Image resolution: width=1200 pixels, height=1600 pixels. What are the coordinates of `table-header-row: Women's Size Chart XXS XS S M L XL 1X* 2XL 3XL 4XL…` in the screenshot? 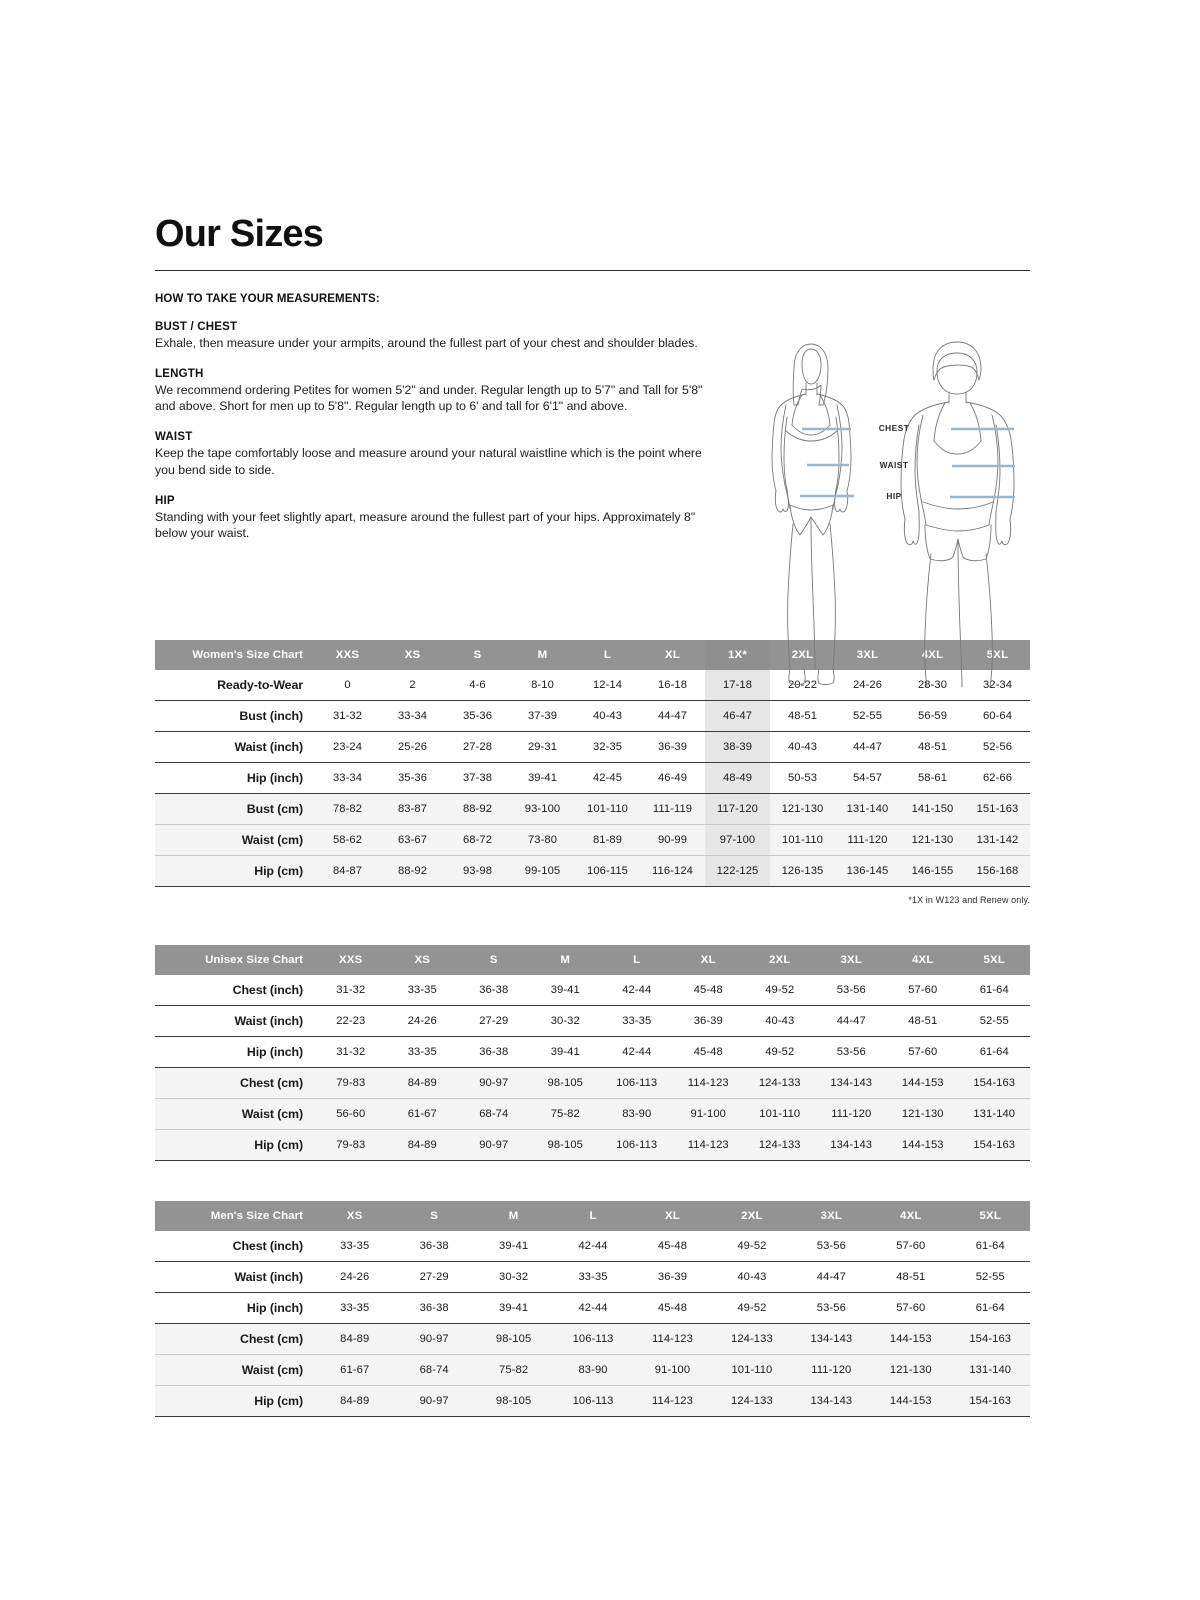 It's located at (592, 655).